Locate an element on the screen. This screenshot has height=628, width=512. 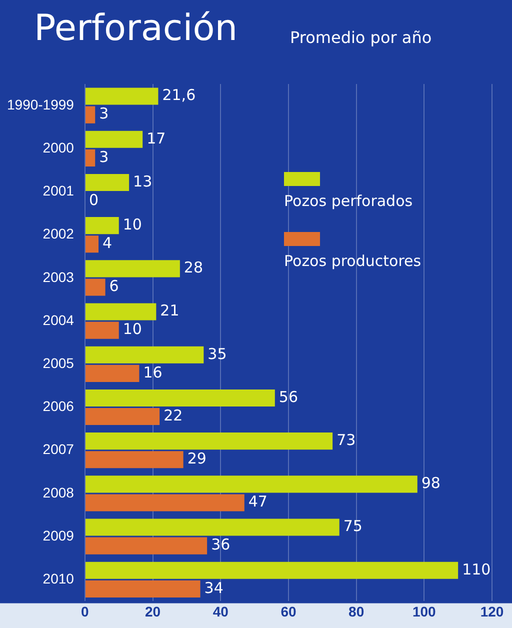
data-label: 75 is located at coordinates (352, 526).